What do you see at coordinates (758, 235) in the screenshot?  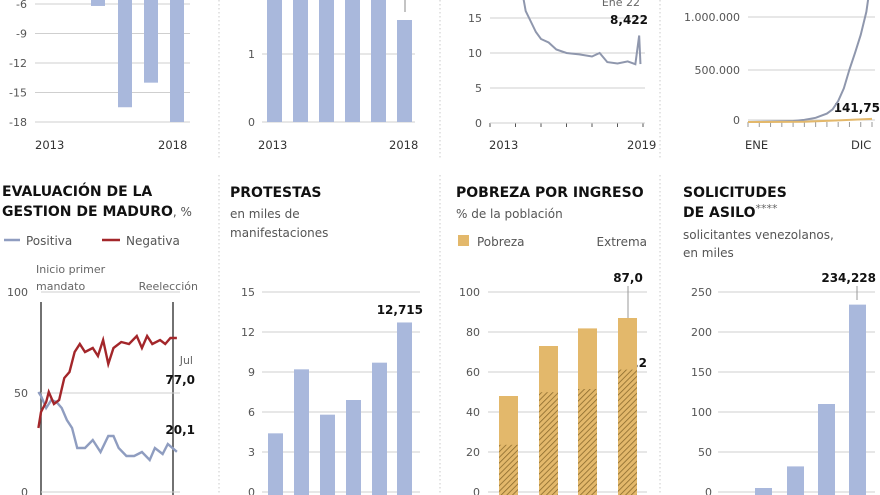 I see `chart-subtitle: solicitantes venezolanos,` at bounding box center [758, 235].